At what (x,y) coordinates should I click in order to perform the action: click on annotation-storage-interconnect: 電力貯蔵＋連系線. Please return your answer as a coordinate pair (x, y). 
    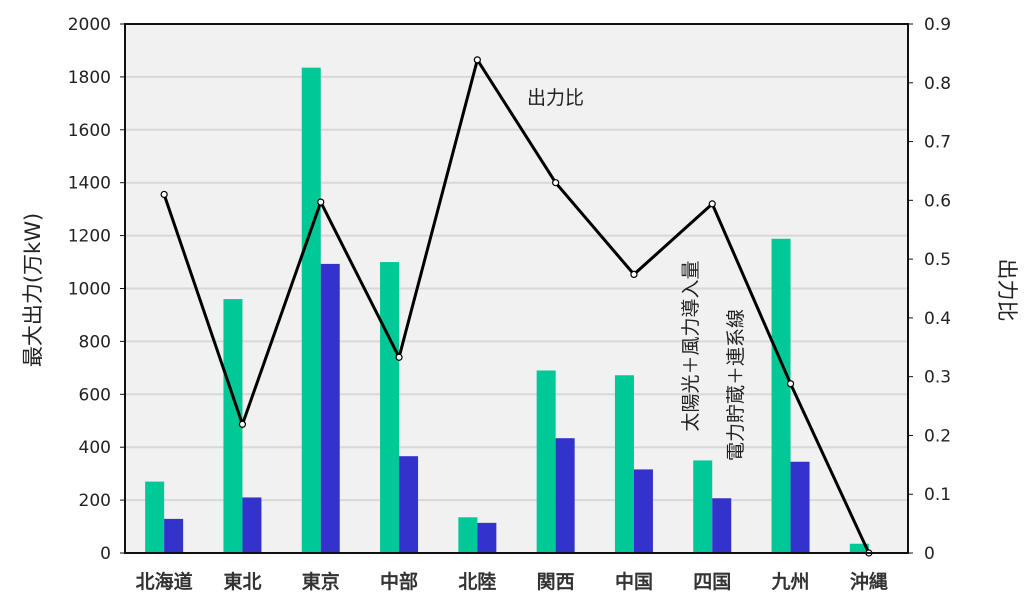
    Looking at the image, I should click on (736, 385).